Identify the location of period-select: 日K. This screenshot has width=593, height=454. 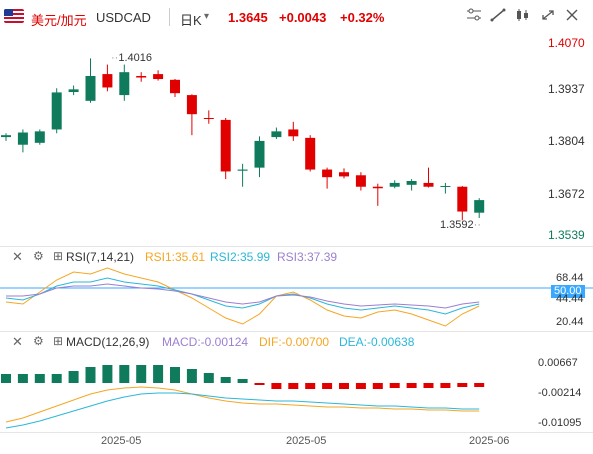
(191, 20).